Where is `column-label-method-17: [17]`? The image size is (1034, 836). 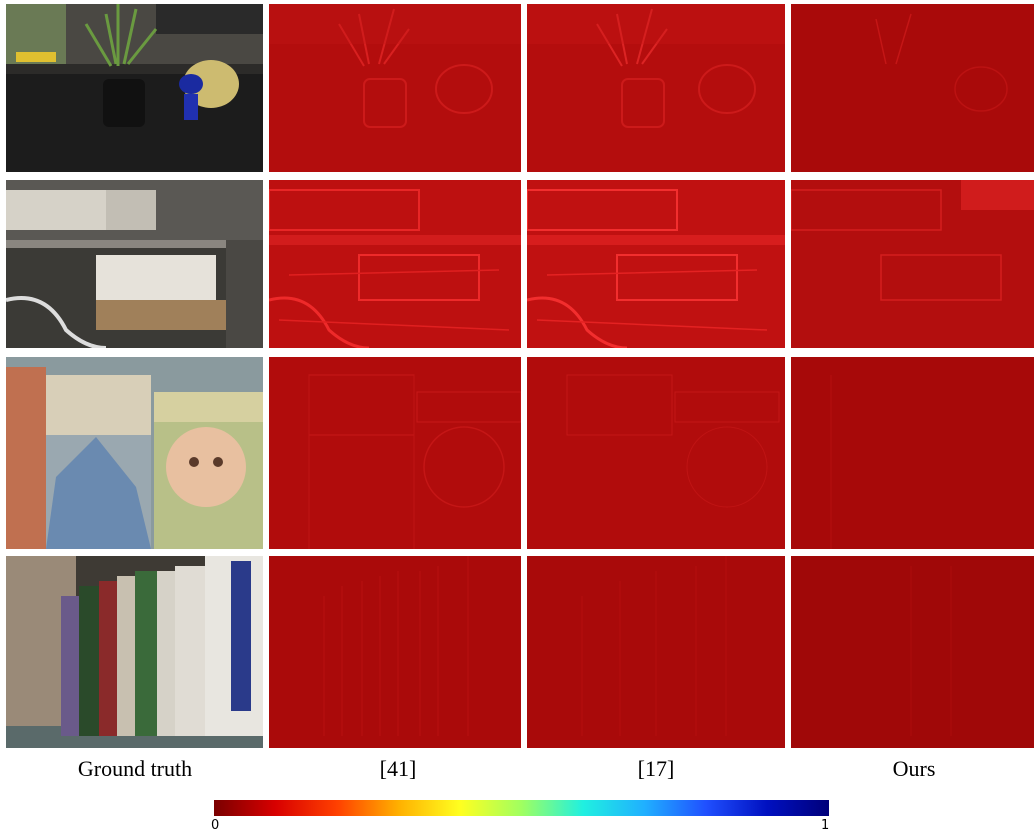 column-label-method-17: [17] is located at coordinates (656, 768).